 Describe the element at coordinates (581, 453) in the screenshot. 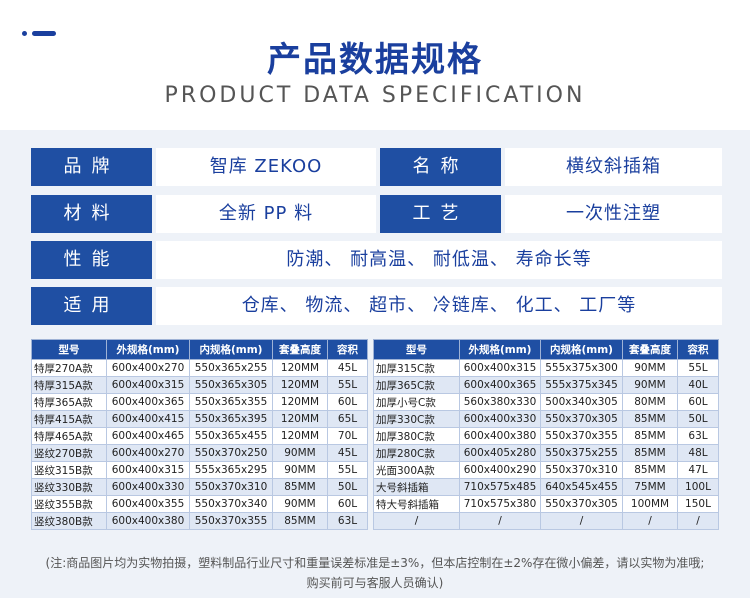

I see `cell-inner-size: 550x375x255` at that location.